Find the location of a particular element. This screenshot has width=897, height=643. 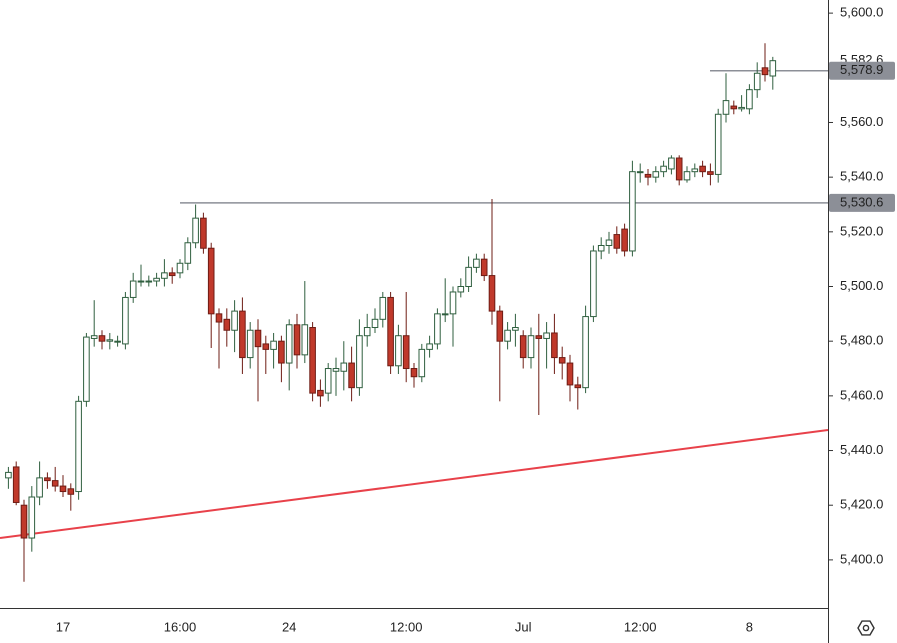

y-tick-label: 5,440.0 is located at coordinates (861, 449).